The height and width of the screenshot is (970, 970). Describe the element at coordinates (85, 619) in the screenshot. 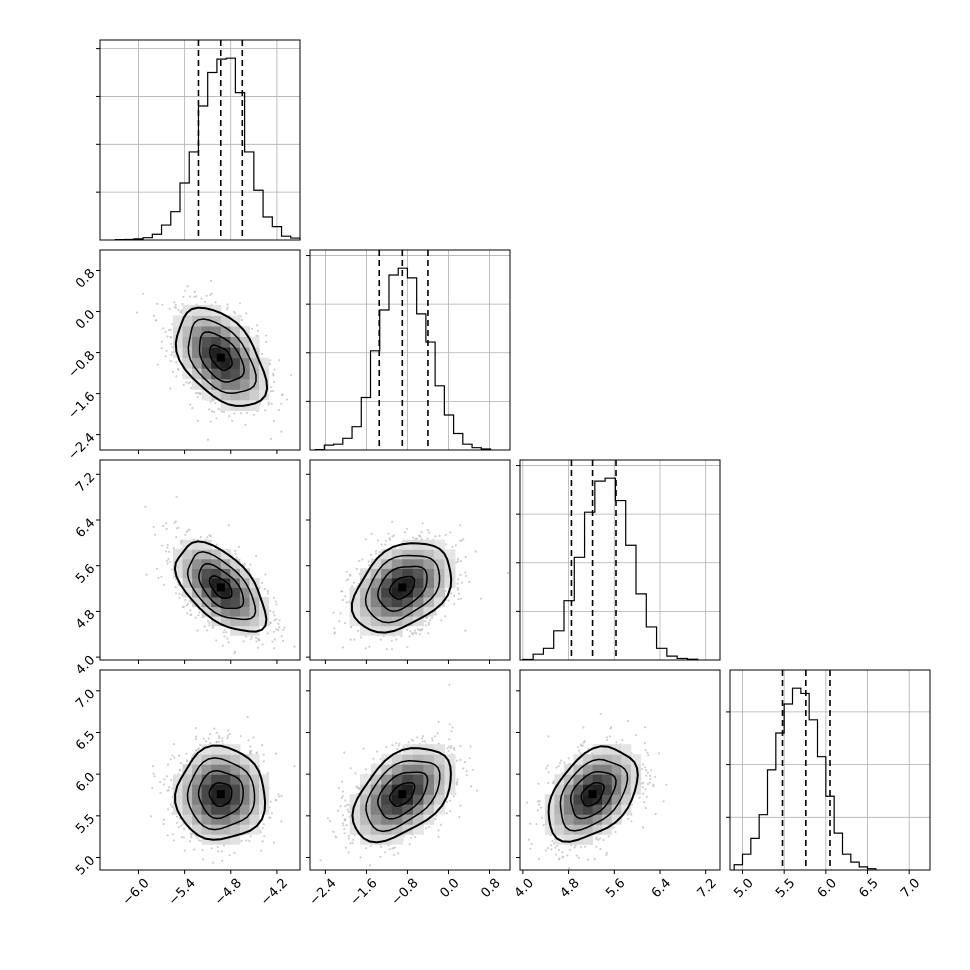

I see `y-tick-label: 4.8` at that location.